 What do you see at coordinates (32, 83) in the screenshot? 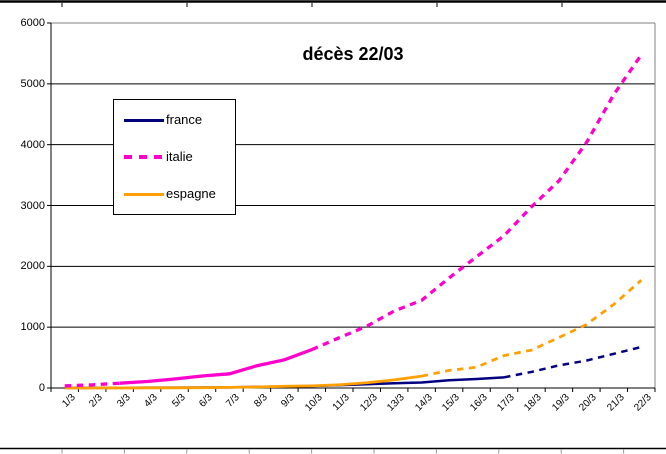
I see `y-axis-label: 5000` at bounding box center [32, 83].